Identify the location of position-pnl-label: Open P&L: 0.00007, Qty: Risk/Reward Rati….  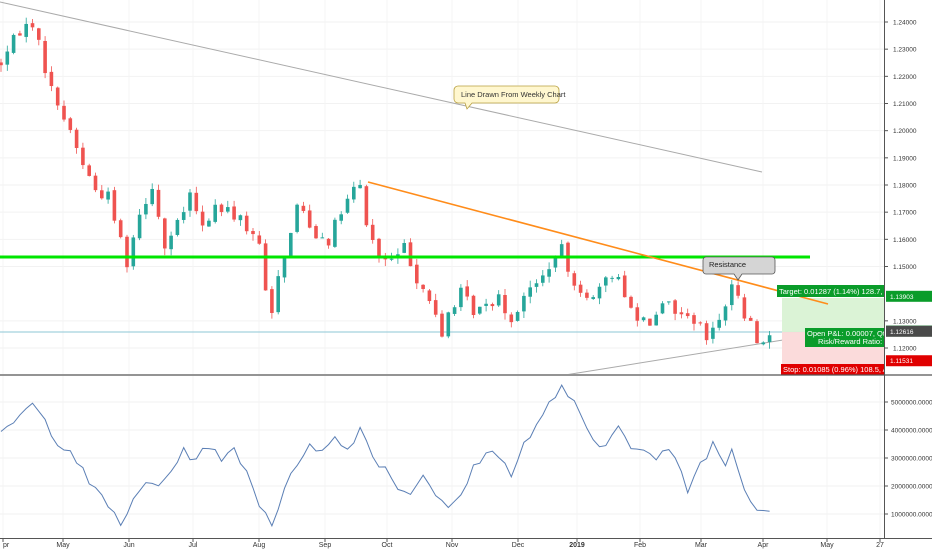
(848, 337).